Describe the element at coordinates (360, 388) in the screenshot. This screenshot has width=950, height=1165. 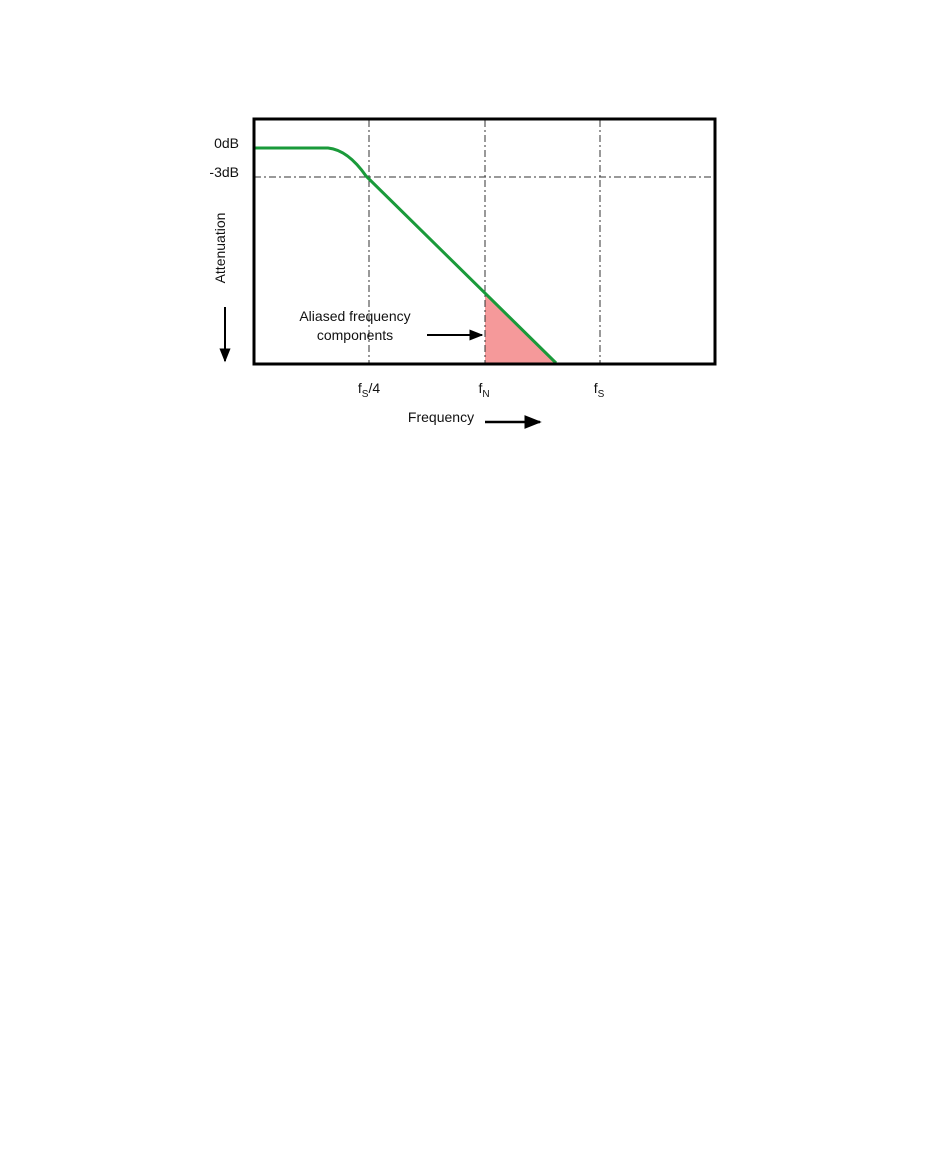
I see `xtick-fs4-base: f` at that location.